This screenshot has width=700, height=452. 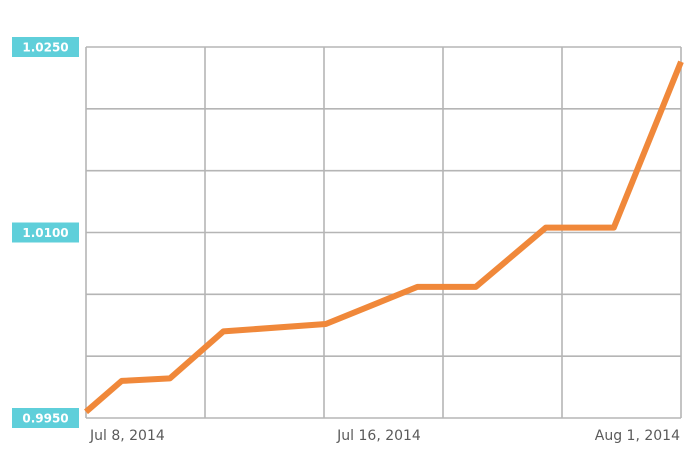 What do you see at coordinates (637, 436) in the screenshot?
I see `x-tick-label: Aug 1, 2014` at bounding box center [637, 436].